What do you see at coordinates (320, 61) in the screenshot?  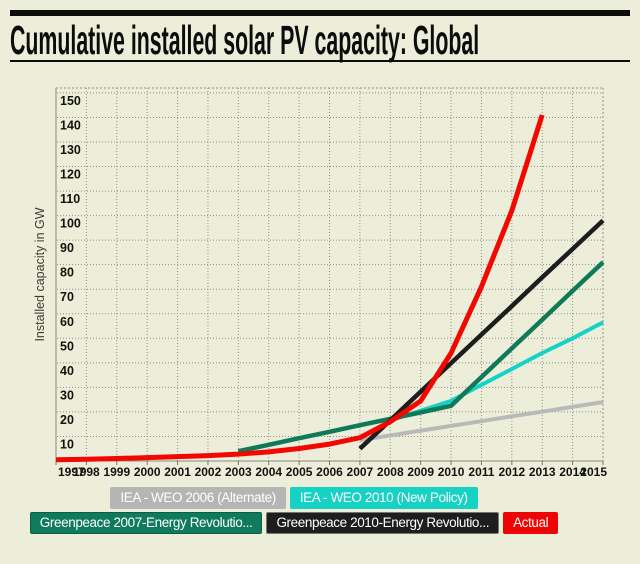 I see `title-underline` at bounding box center [320, 61].